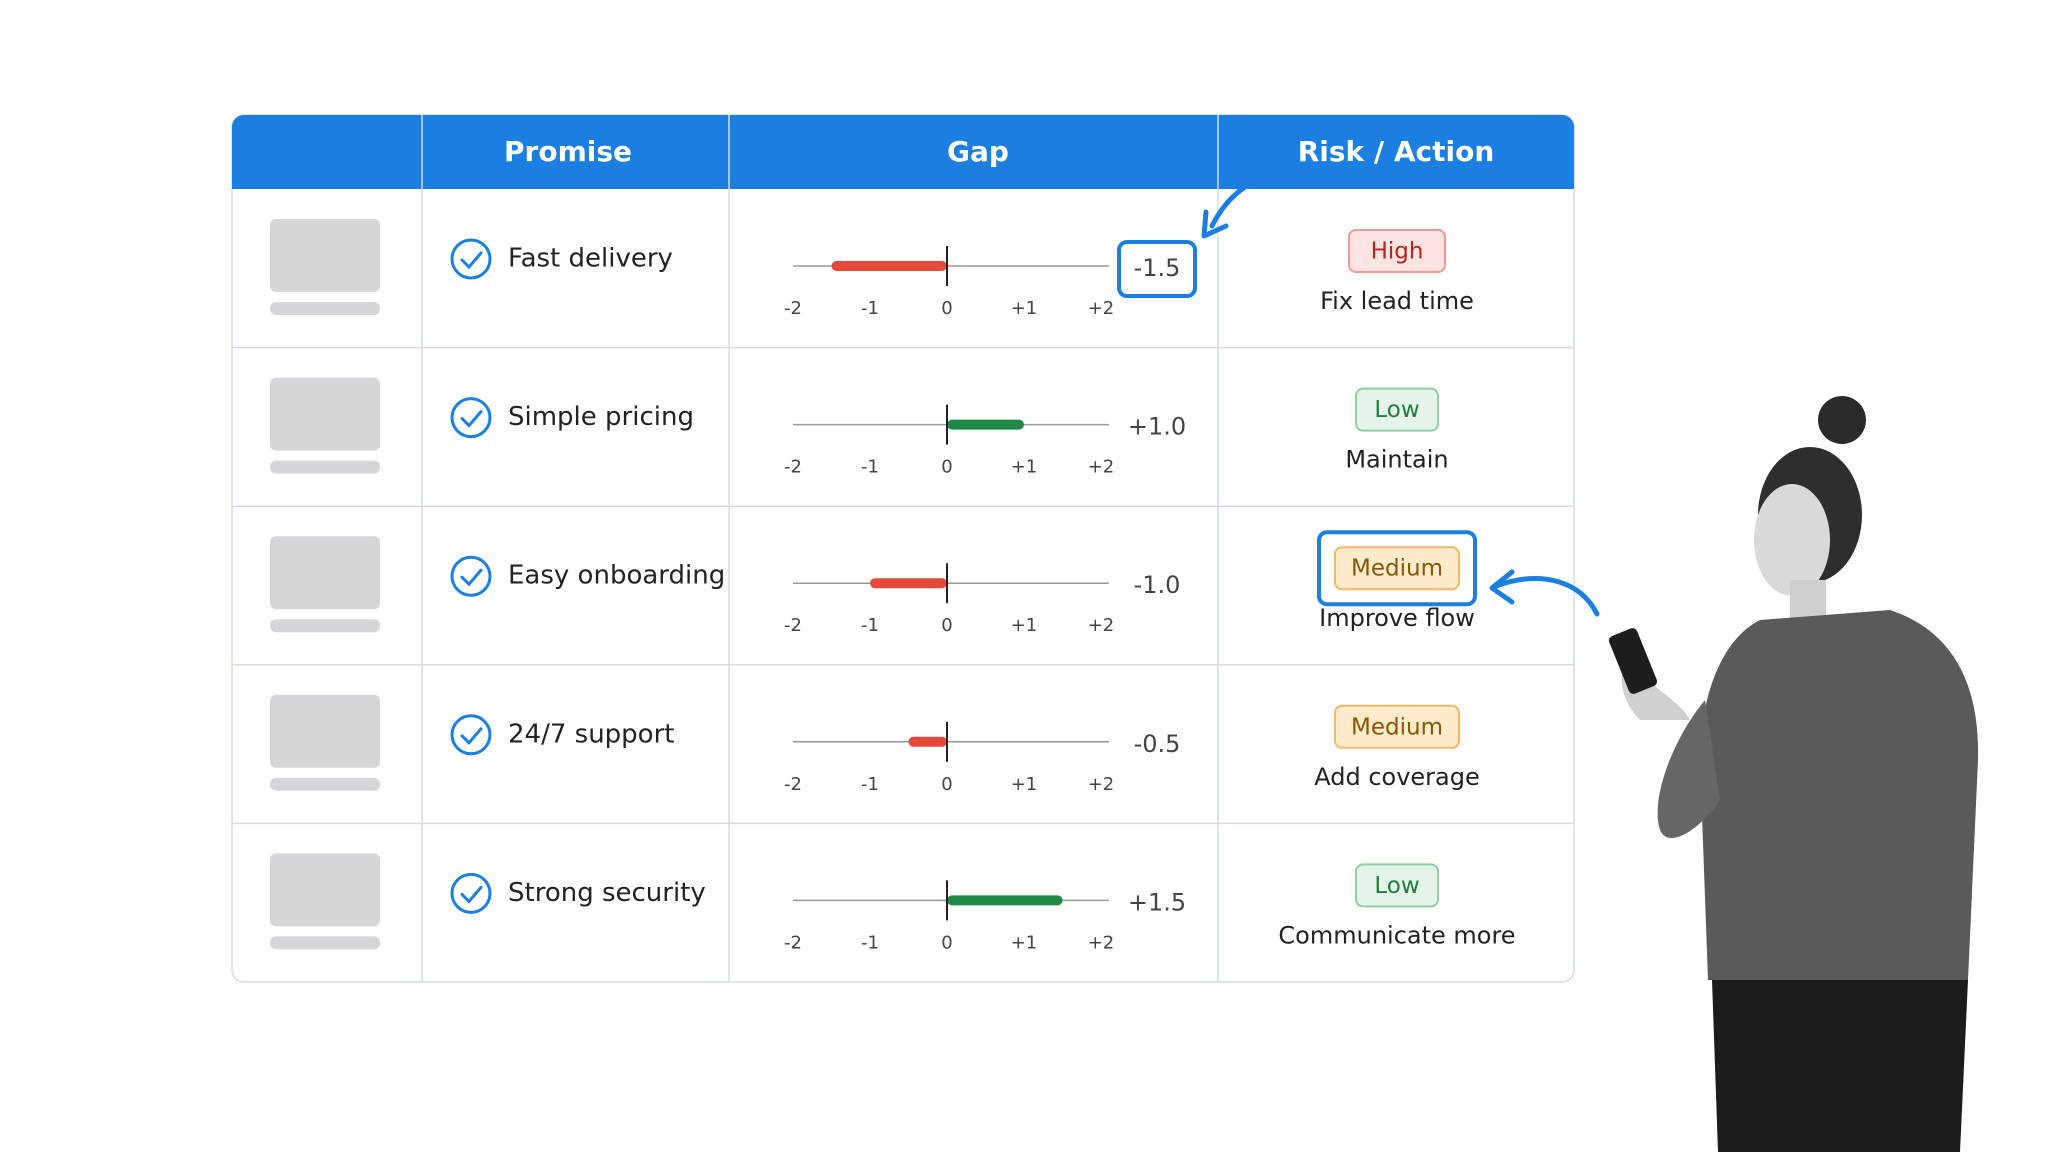 The image size is (2048, 1152). I want to click on header-row: Promise Gap Risk / Action, so click(999, 151).